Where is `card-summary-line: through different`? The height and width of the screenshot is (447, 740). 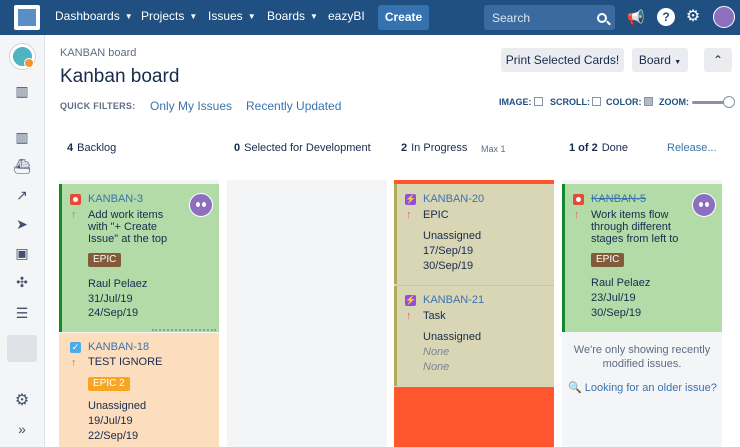
card-summary-line: through different is located at coordinates (631, 227).